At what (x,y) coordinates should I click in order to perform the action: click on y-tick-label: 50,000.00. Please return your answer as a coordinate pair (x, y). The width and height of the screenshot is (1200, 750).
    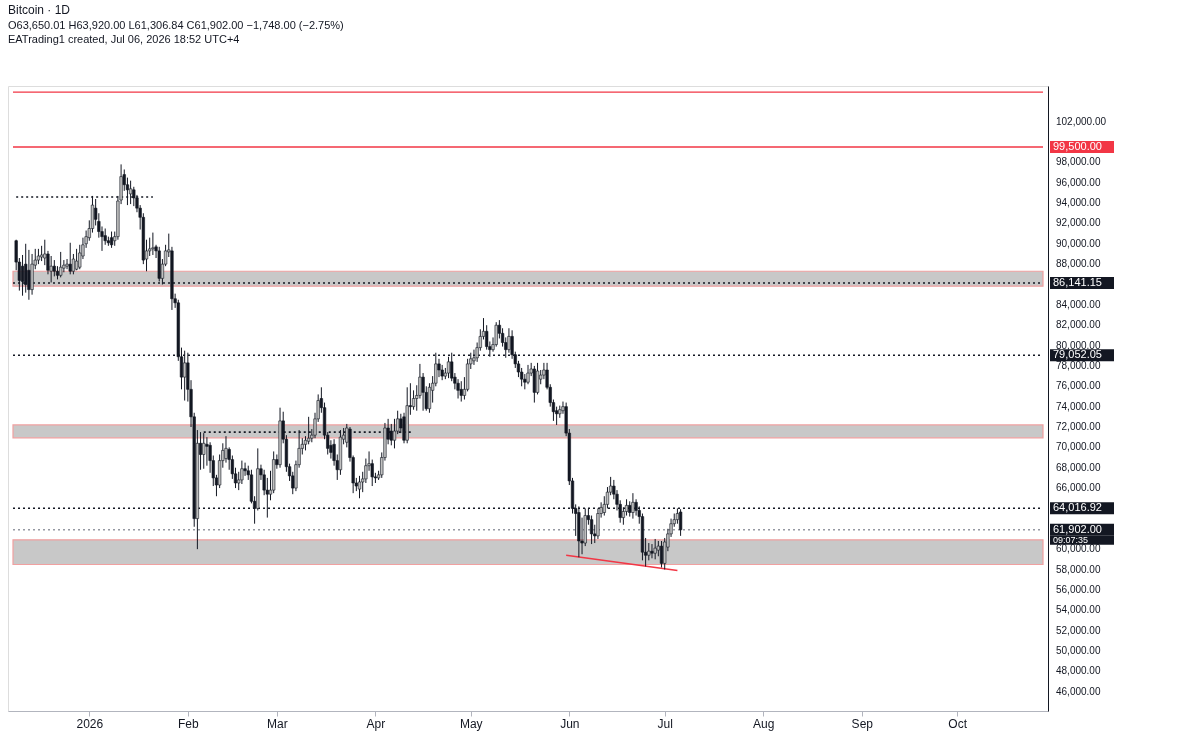
    Looking at the image, I should click on (1078, 650).